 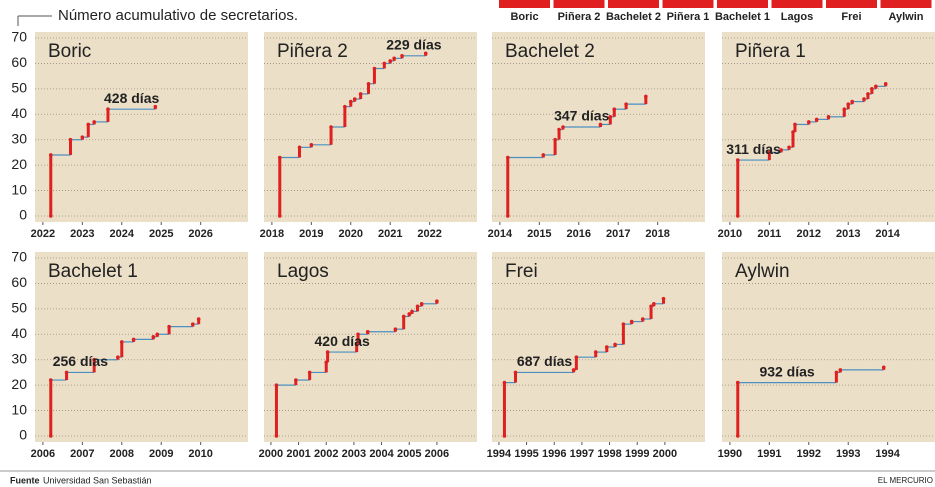 What do you see at coordinates (544, 361) in the screenshot?
I see `annotation: 687 días` at bounding box center [544, 361].